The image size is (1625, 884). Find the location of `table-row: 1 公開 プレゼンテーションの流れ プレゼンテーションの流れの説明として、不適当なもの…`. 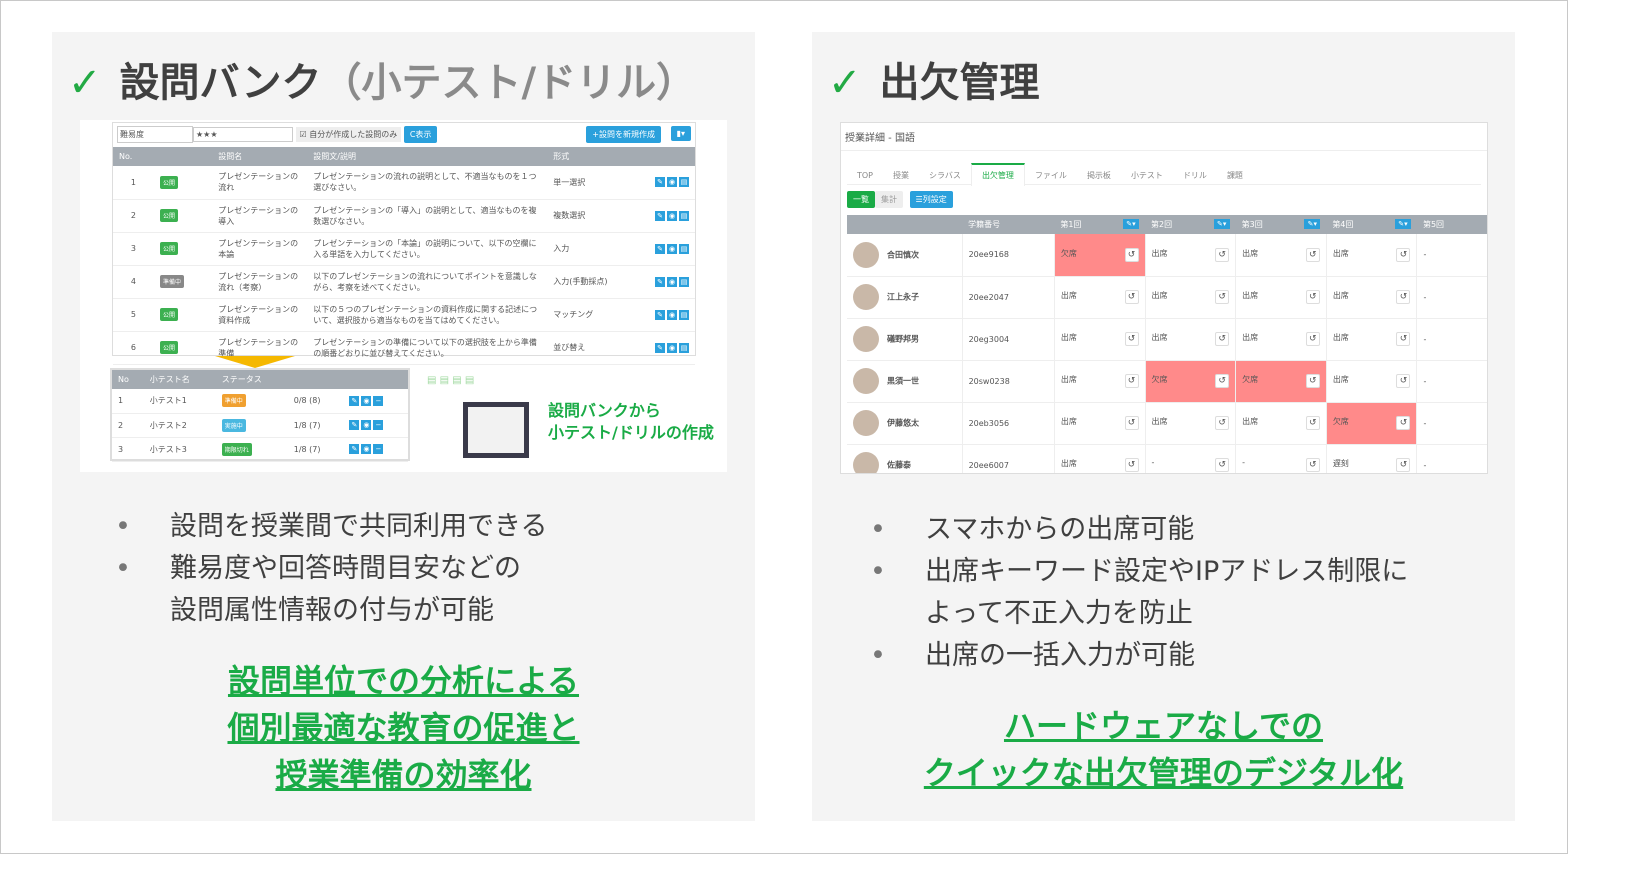

table-row: 1 公開 プレゼンテーションの流れ プレゼンテーションの流れの説明として、不適当なもの… is located at coordinates (404, 183).